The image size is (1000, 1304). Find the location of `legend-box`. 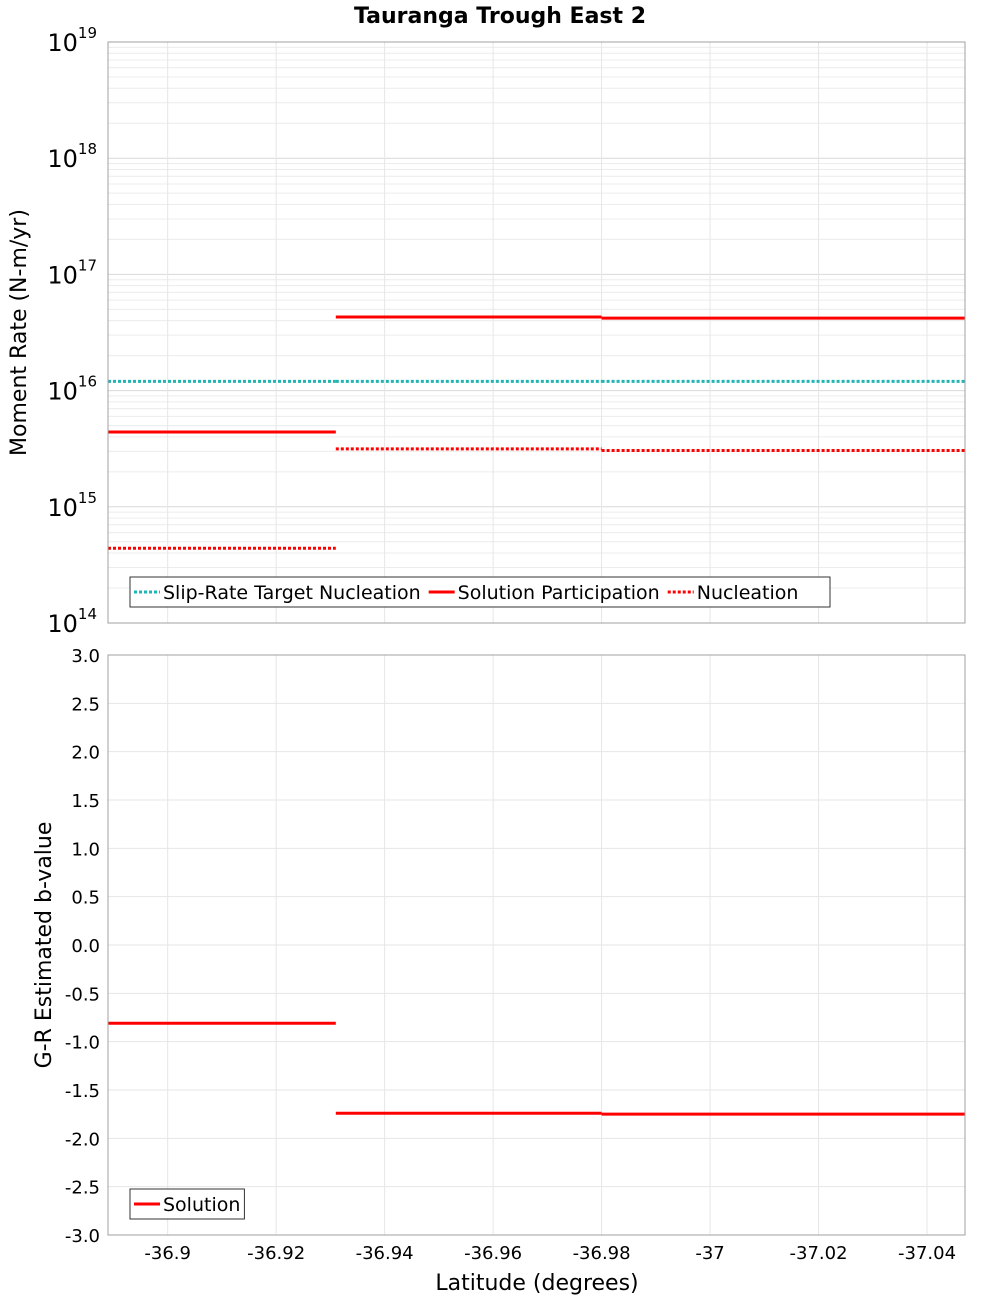

legend-box is located at coordinates (480, 592).